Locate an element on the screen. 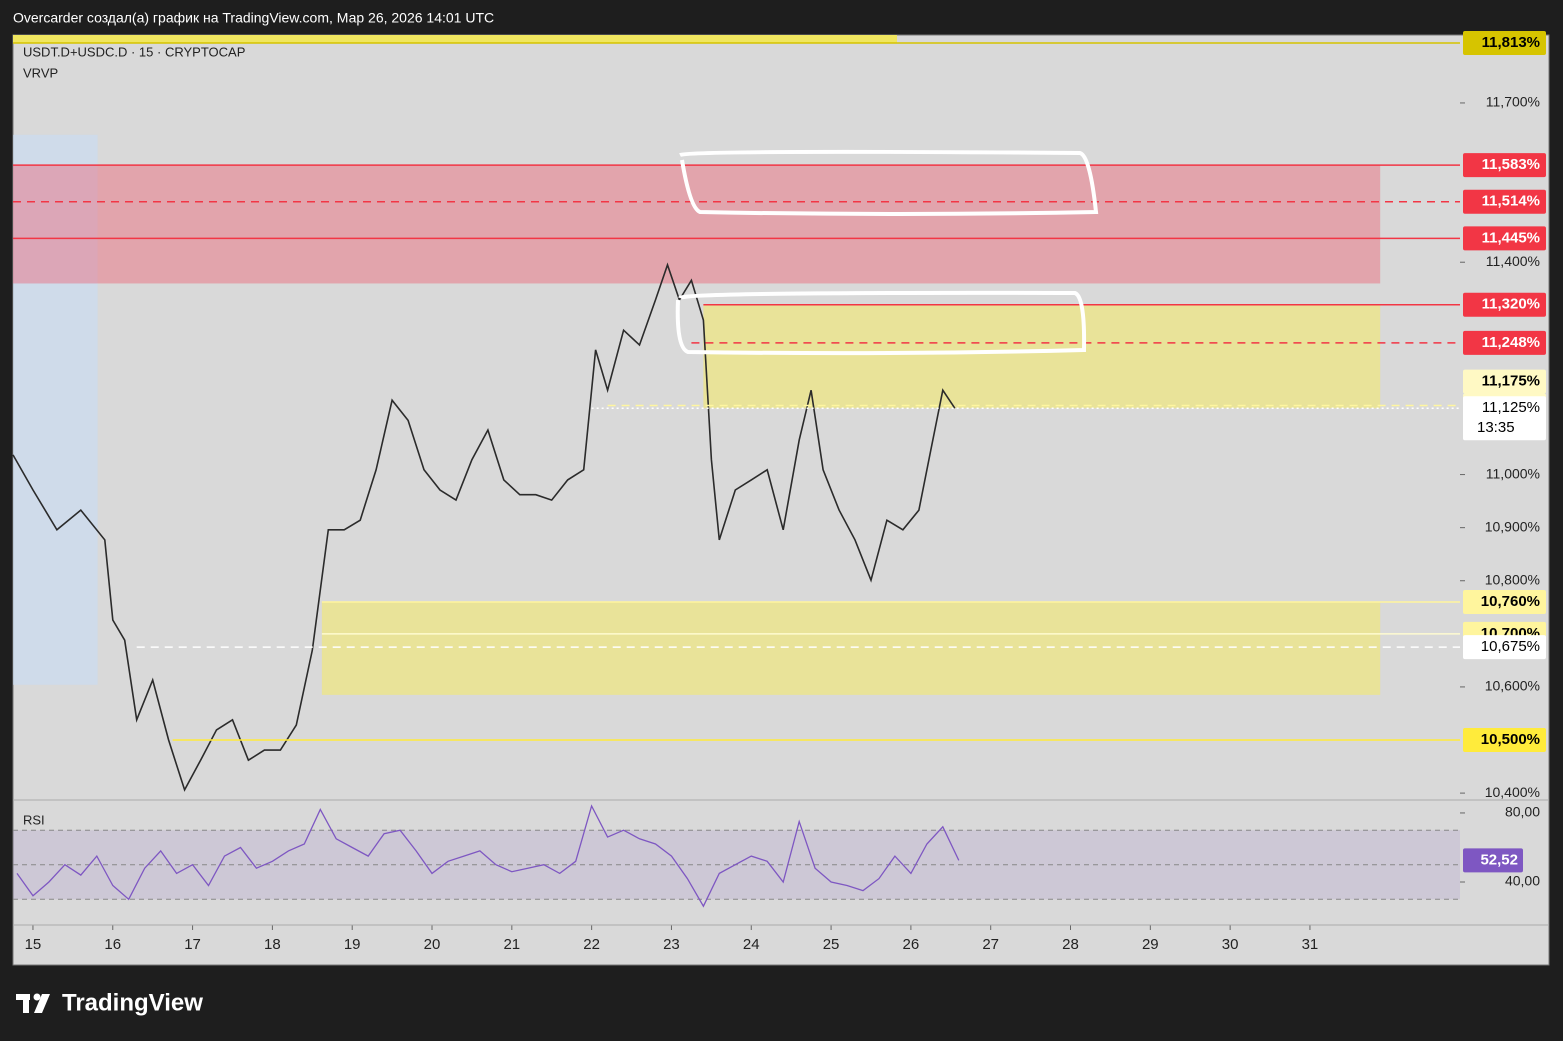  price-label: 11,175% is located at coordinates (1511, 381).